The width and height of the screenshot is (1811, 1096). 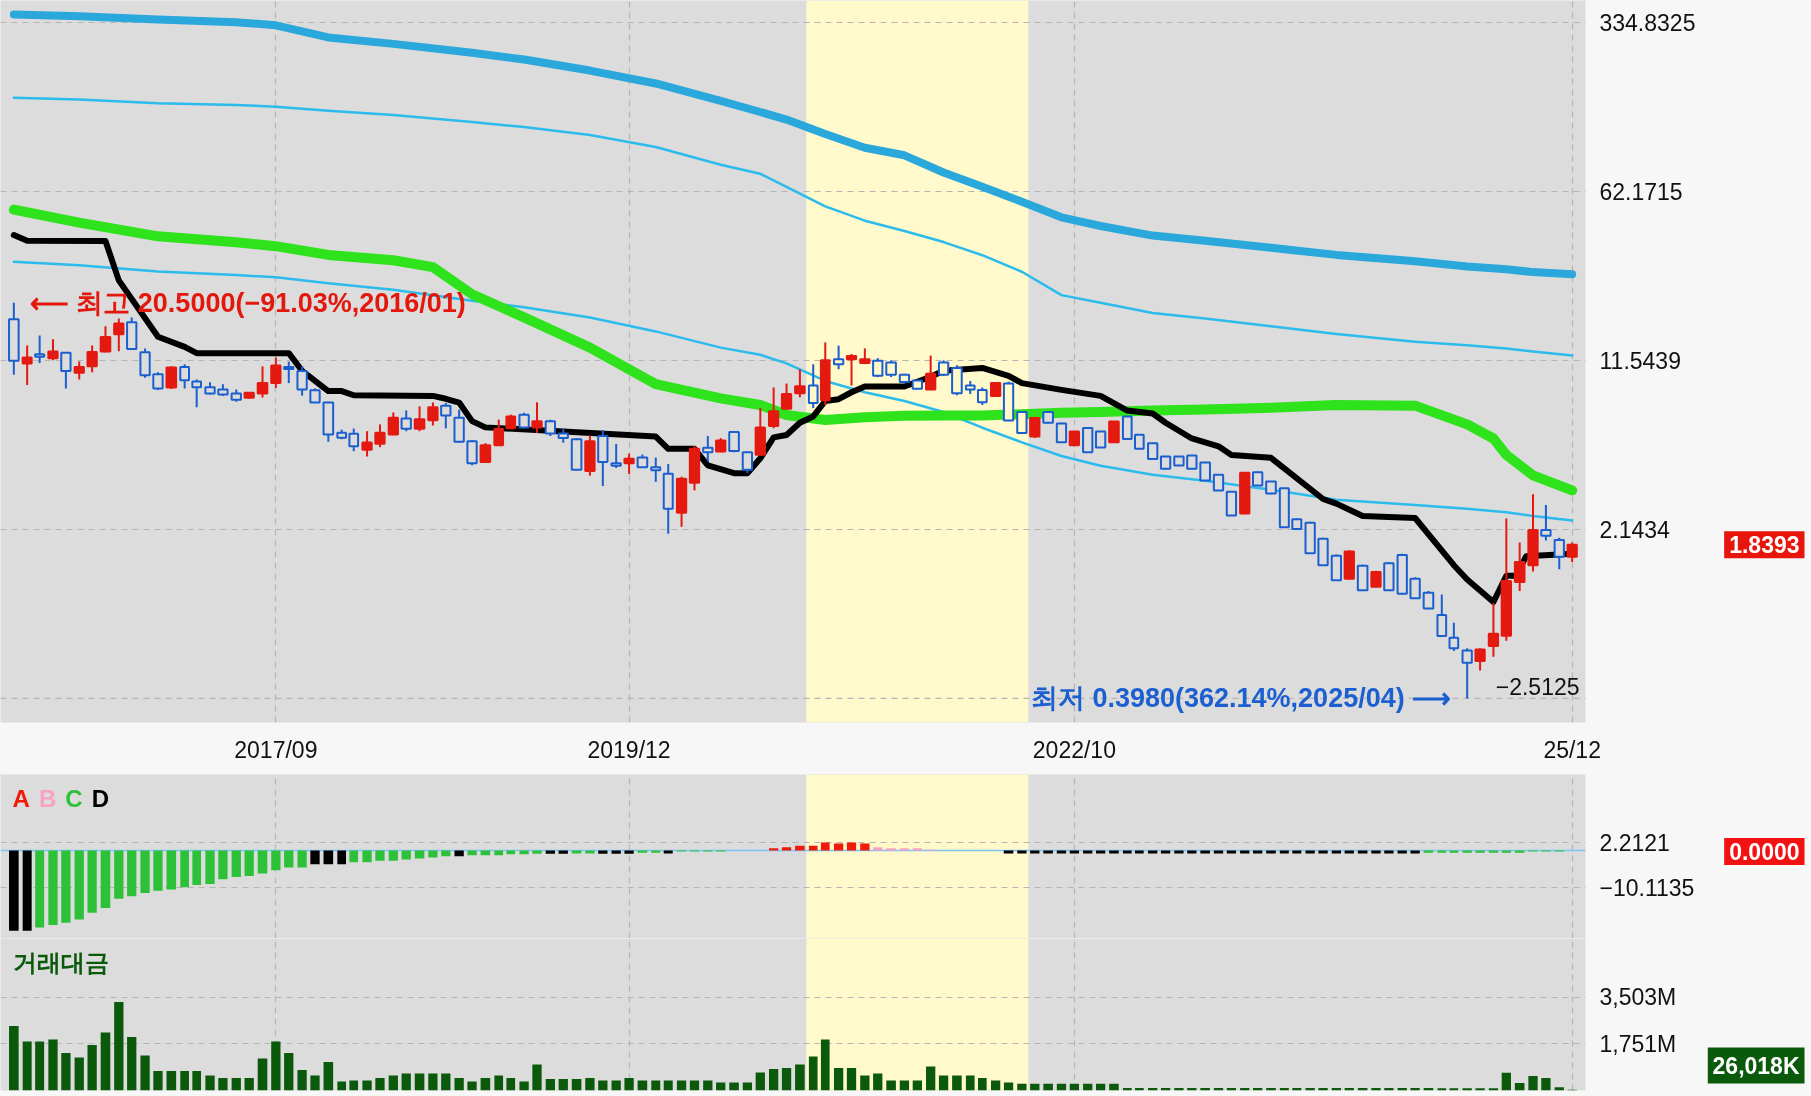 What do you see at coordinates (1640, 360) in the screenshot?
I see `y-tick-label: 11.5439` at bounding box center [1640, 360].